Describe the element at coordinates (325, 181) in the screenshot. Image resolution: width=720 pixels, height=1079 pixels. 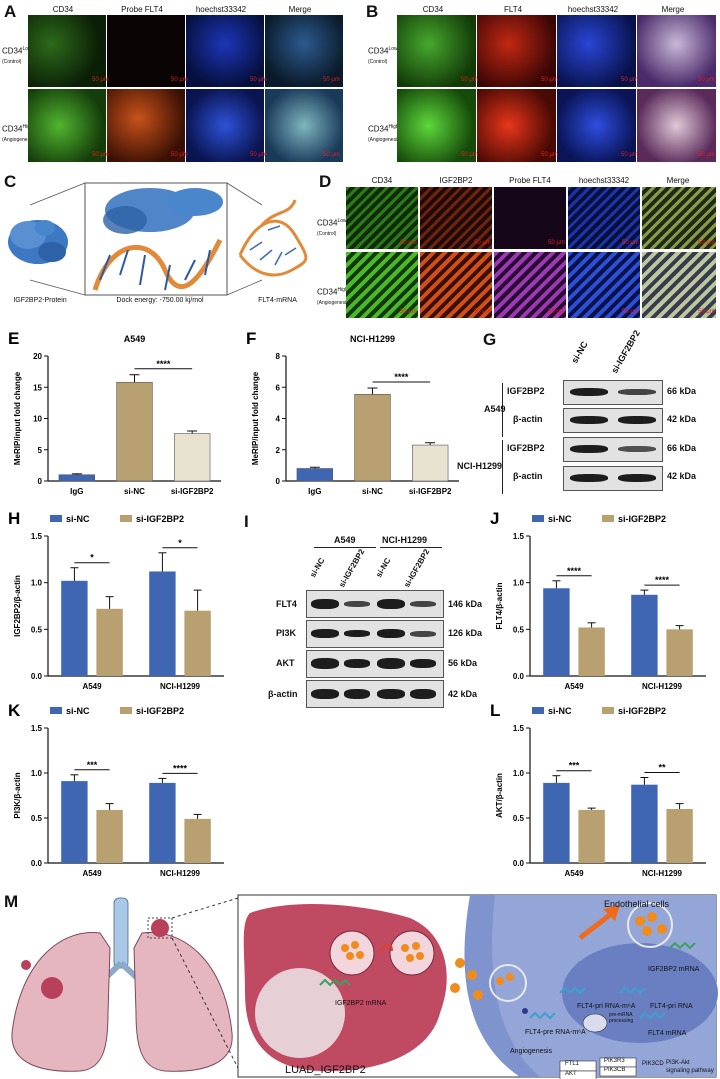
I see `panel-label-d: D` at that location.